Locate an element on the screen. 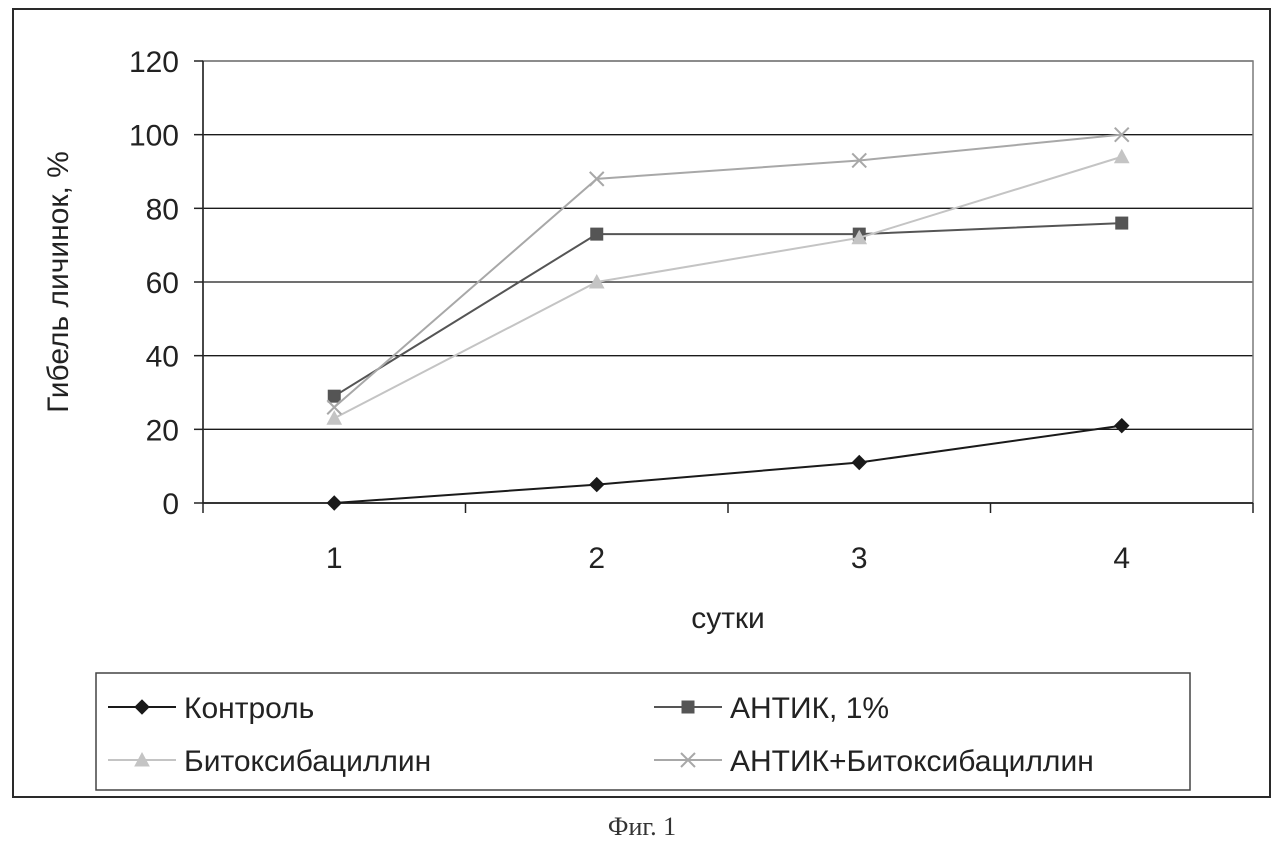 This screenshot has height=847, width=1284. legend-item-3: Битоксибациллин is located at coordinates (269, 761).